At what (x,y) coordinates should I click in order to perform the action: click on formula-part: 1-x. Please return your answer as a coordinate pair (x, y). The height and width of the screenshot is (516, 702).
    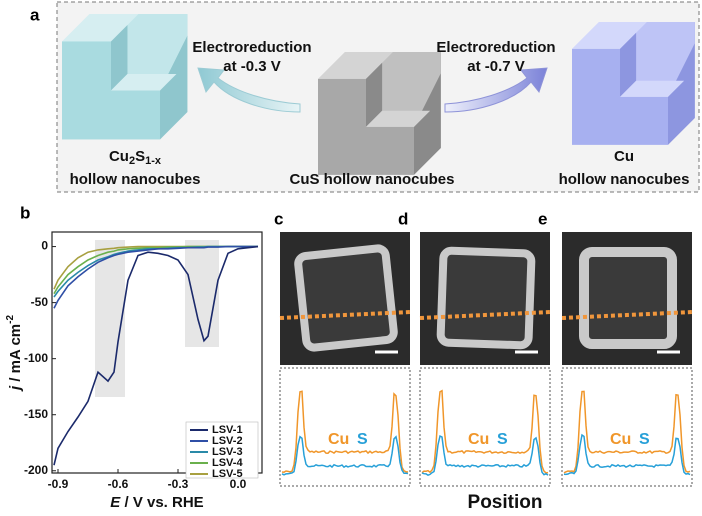
    Looking at the image, I should click on (153, 161).